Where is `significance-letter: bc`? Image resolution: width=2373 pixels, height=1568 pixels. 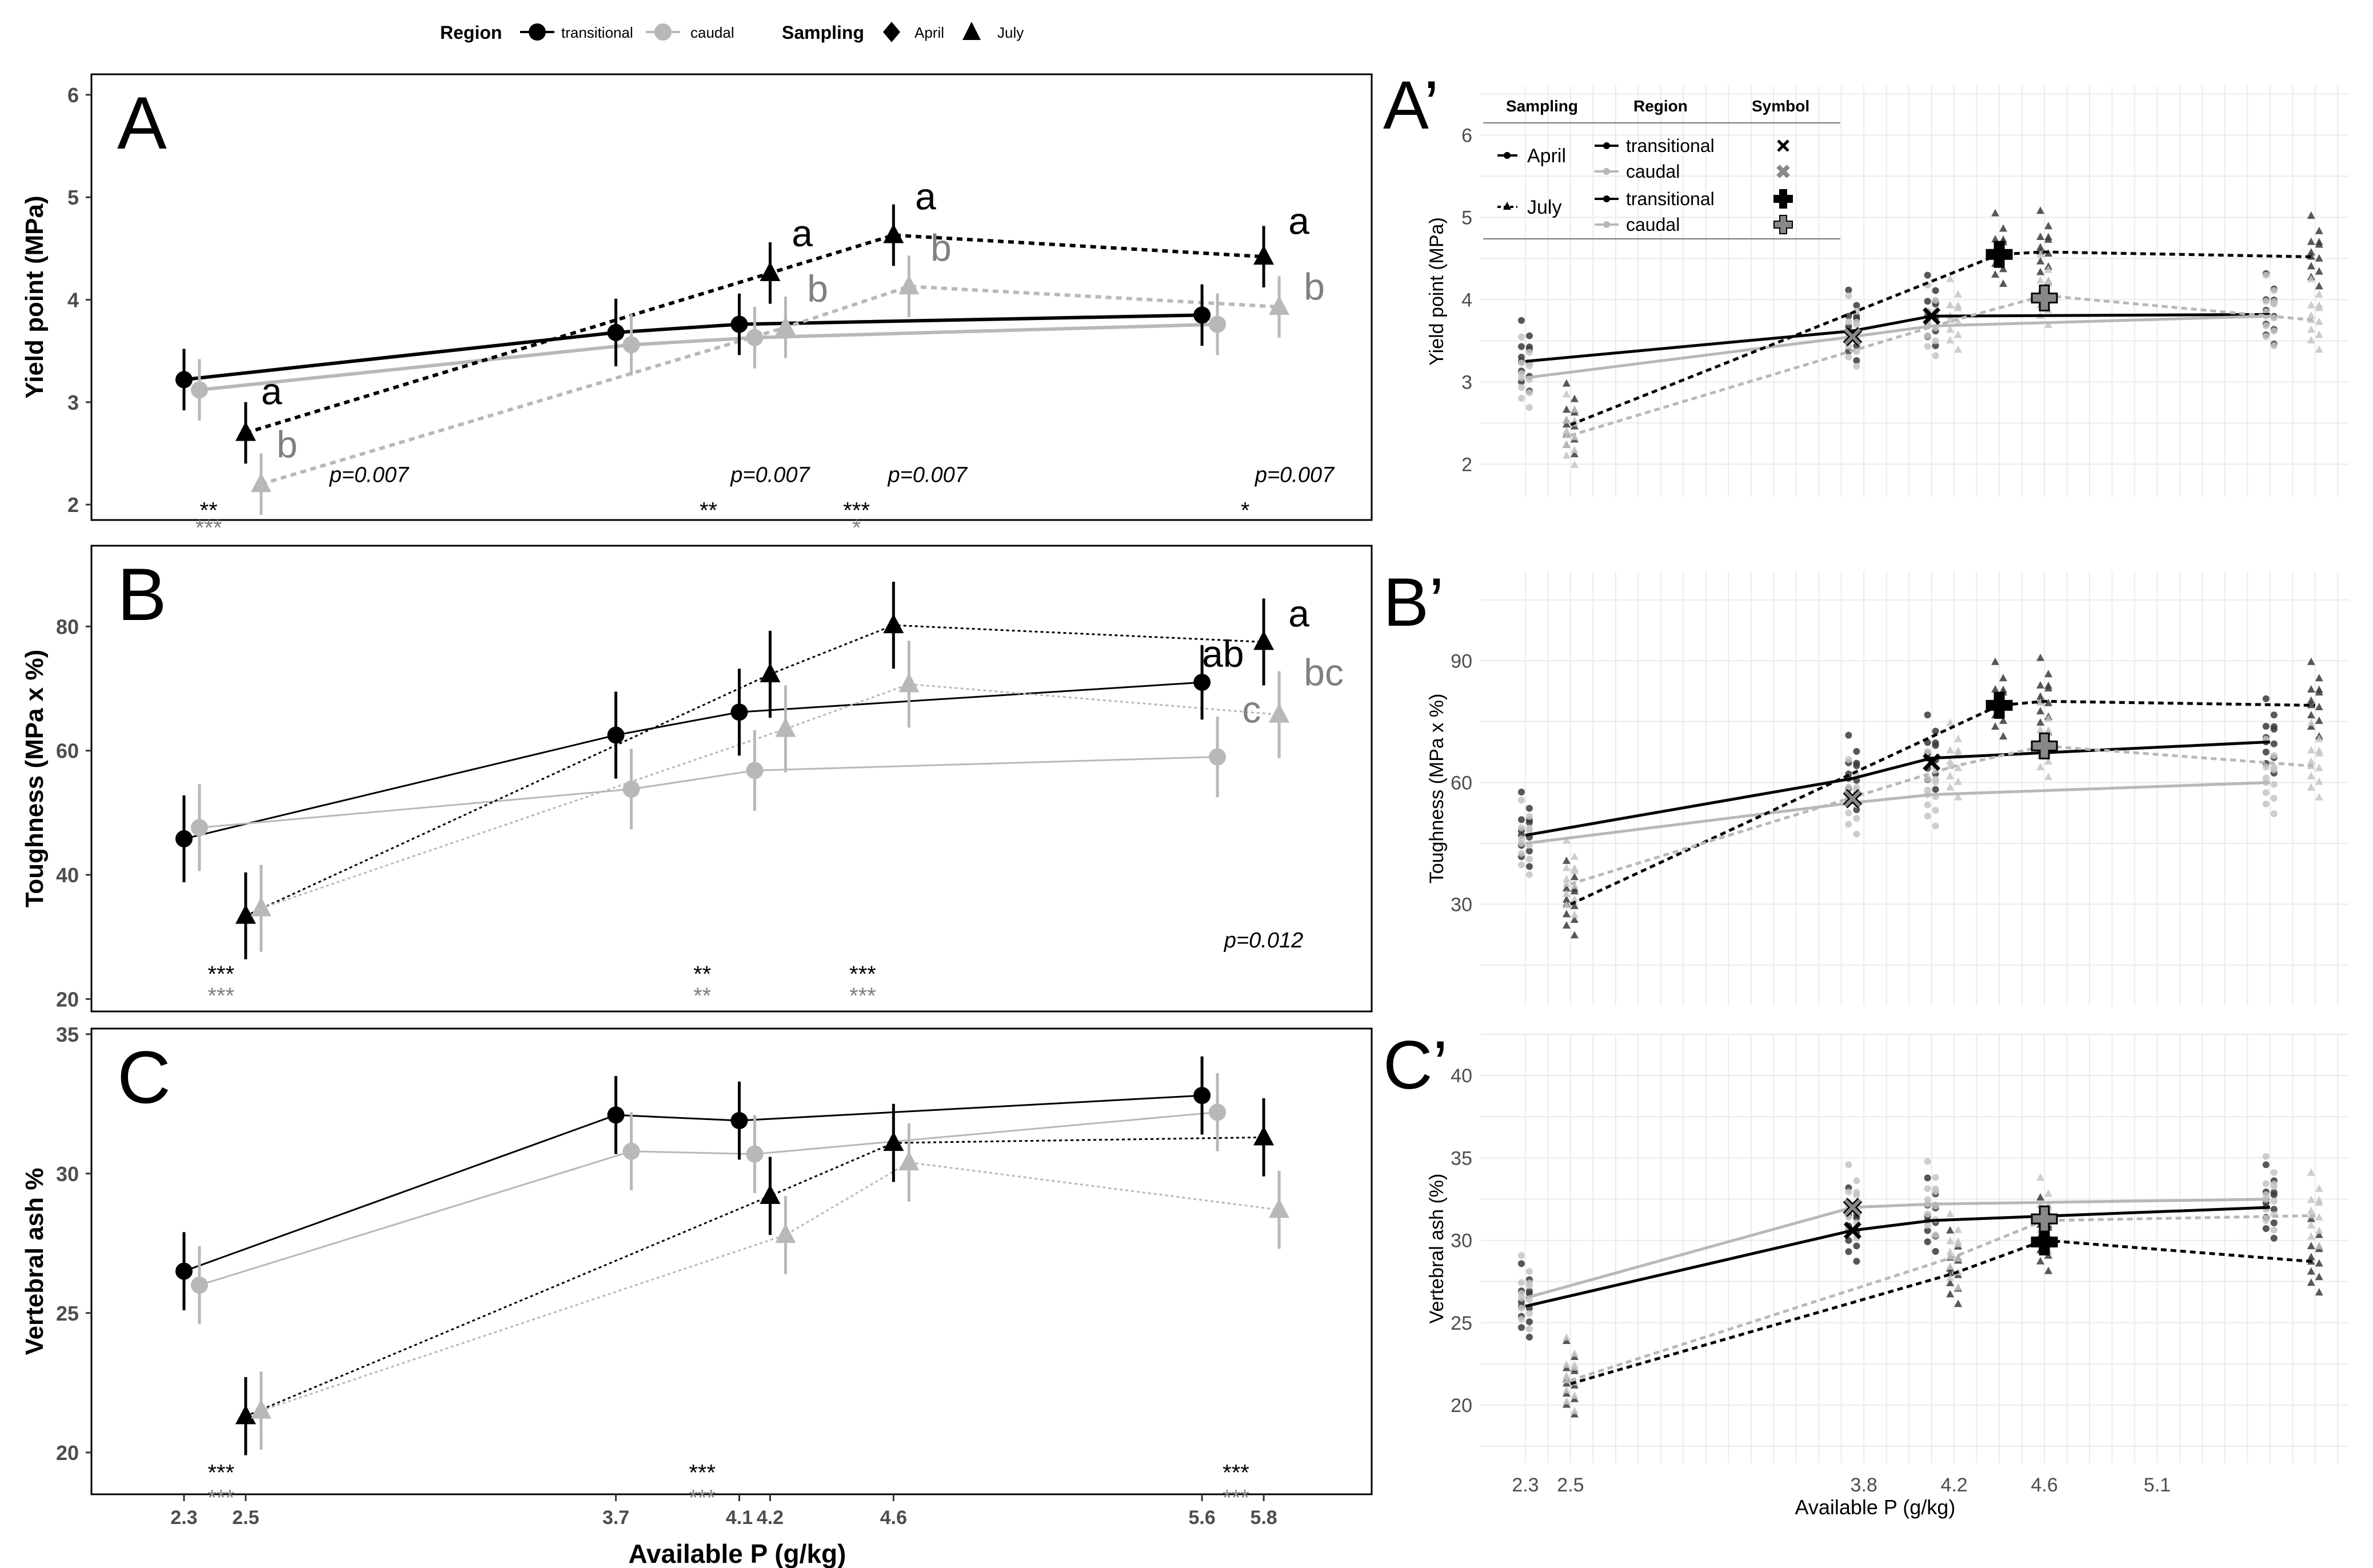 significance-letter: bc is located at coordinates (1324, 672).